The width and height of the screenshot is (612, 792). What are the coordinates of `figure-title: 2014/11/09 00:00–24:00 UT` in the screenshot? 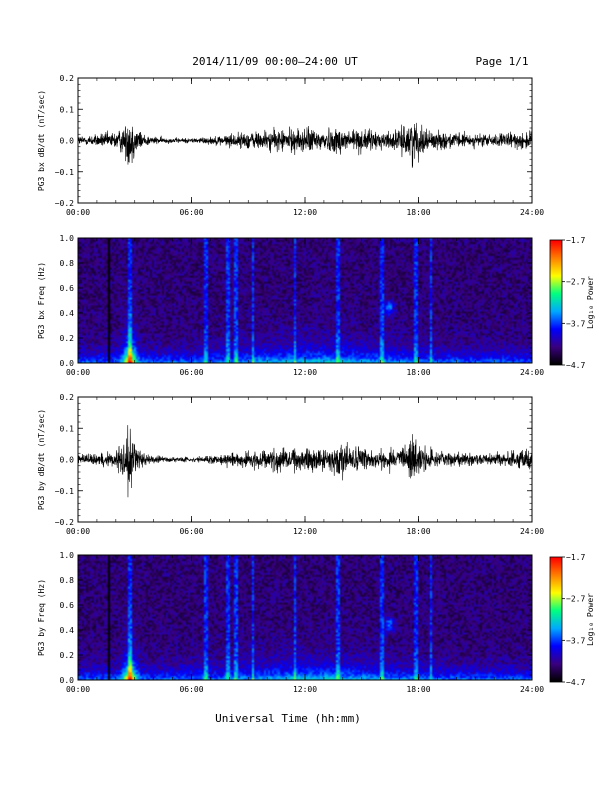 It's located at (275, 61).